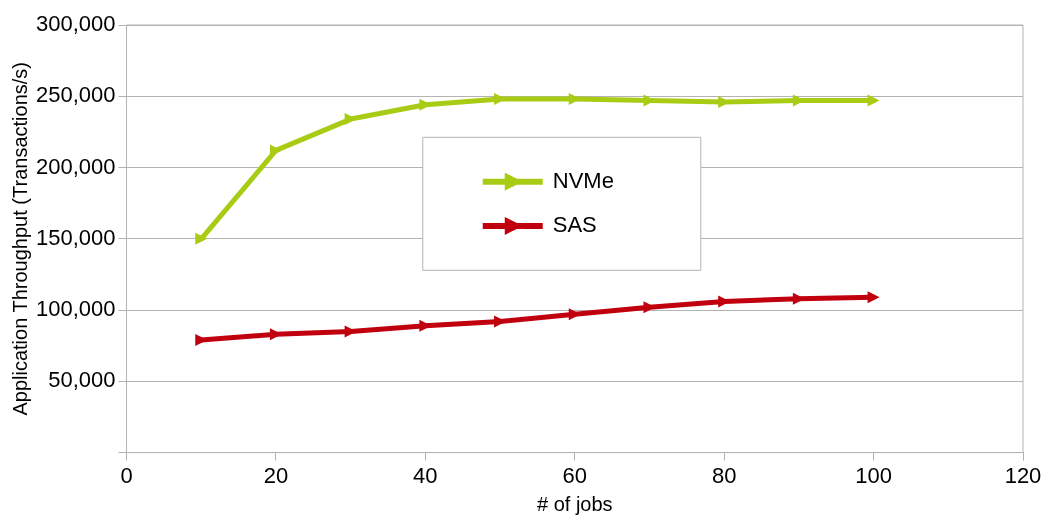 Image resolution: width=1053 pixels, height=521 pixels. Describe the element at coordinates (574, 225) in the screenshot. I see `legend-label: SAS` at that location.